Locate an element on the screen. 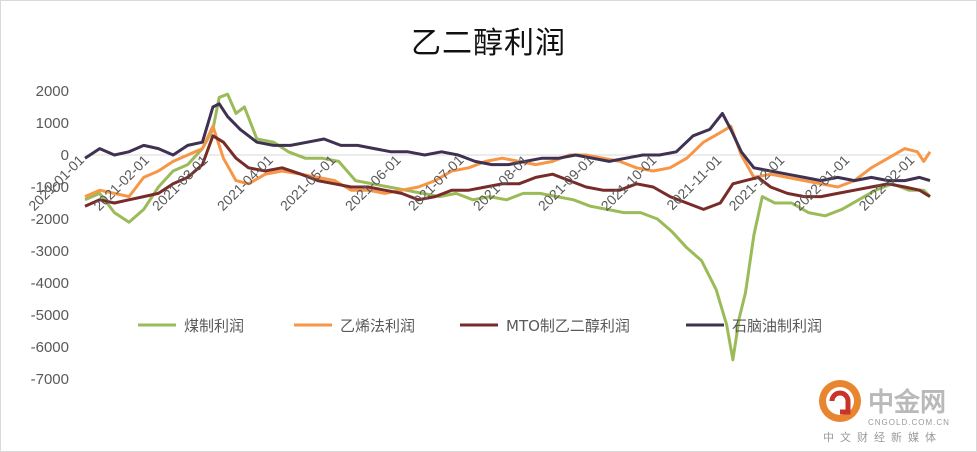 This screenshot has width=977, height=452. legend: 煤制利润 乙烯法利润 MTO制乙二醇利润 石脑油制利润 is located at coordinates (480, 326).